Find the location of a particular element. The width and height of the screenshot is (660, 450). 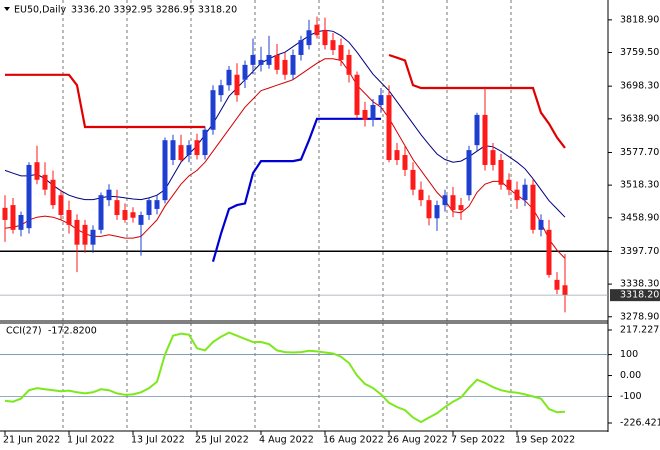

x-tick-label: 19 Sep 2022 is located at coordinates (545, 440).